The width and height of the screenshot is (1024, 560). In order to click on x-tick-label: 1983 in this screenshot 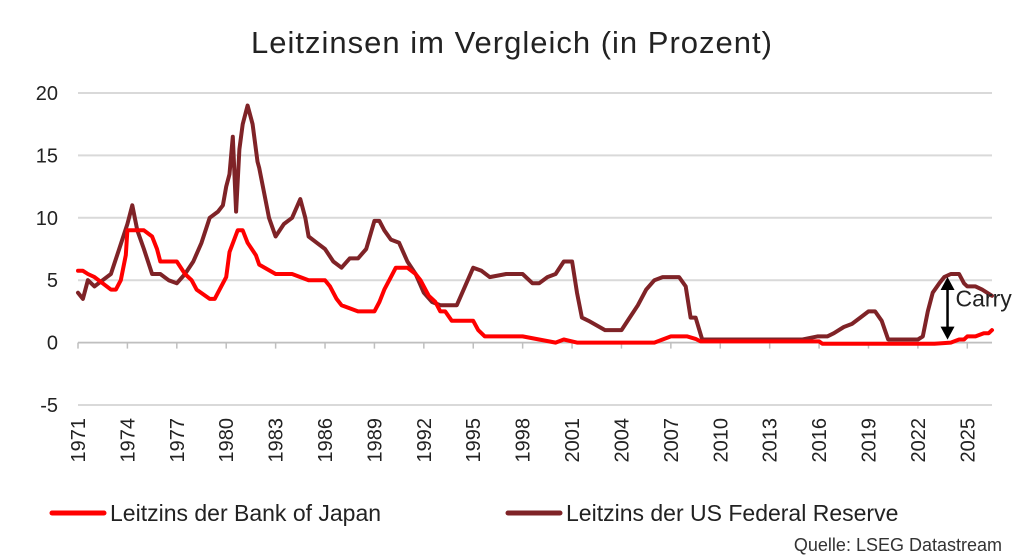, I will do `click(277, 440)`.